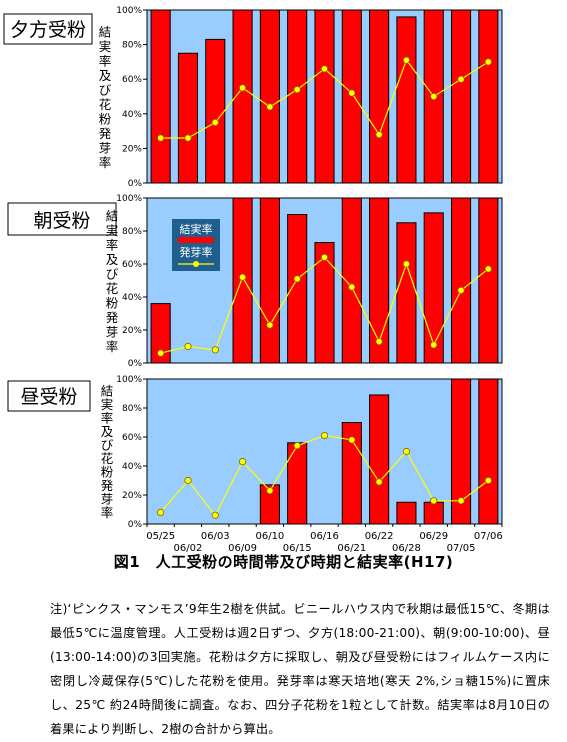 The height and width of the screenshot is (742, 567). What do you see at coordinates (215, 536) in the screenshot?
I see `x-tick-label: 06/03` at bounding box center [215, 536].